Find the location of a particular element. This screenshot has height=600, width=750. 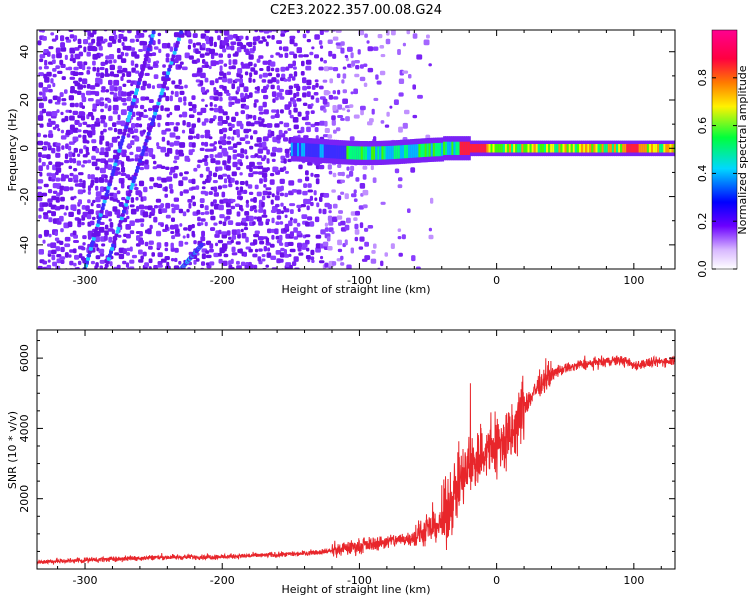

snr-y-tick-label-2000: 2000 is located at coordinates (24, 499).